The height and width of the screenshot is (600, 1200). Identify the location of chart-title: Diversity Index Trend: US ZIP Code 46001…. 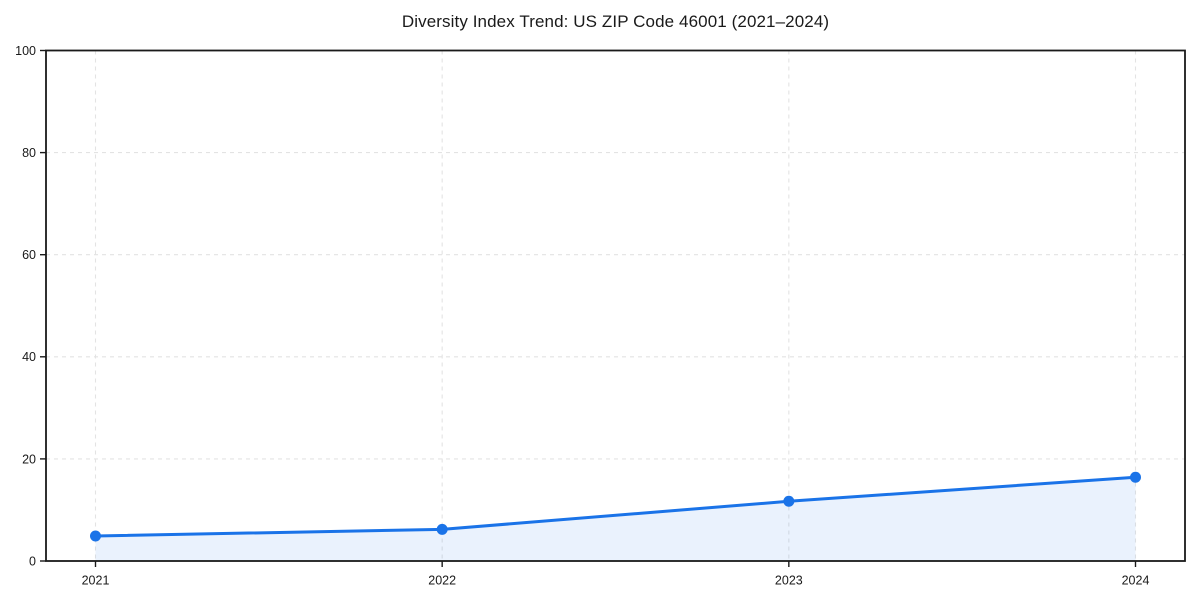
(615, 21).